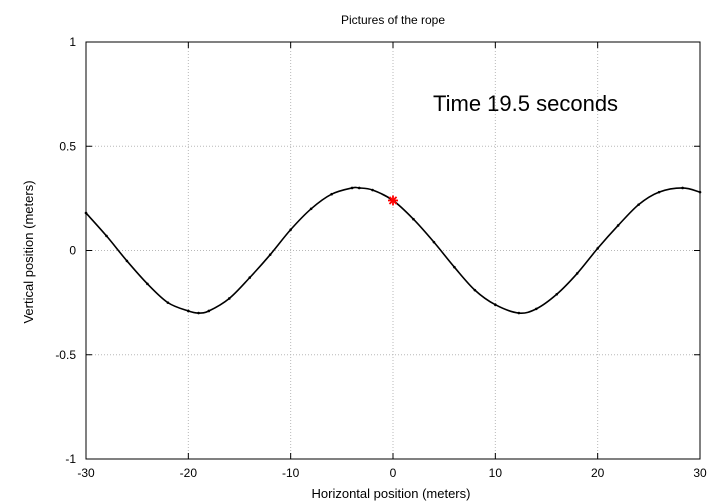 The height and width of the screenshot is (504, 720). I want to click on y-tick-label: 0.5, so click(67, 146).